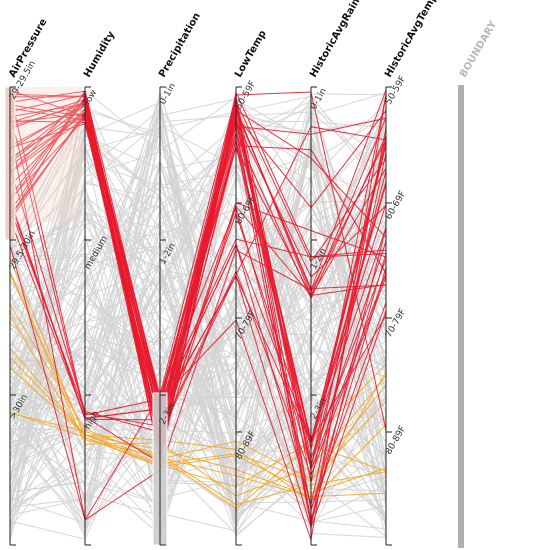 The height and width of the screenshot is (550, 540). What do you see at coordinates (411, 39) in the screenshot?
I see `axis-title-historicavgtemp: HistoricAvgTemp` at bounding box center [411, 39].